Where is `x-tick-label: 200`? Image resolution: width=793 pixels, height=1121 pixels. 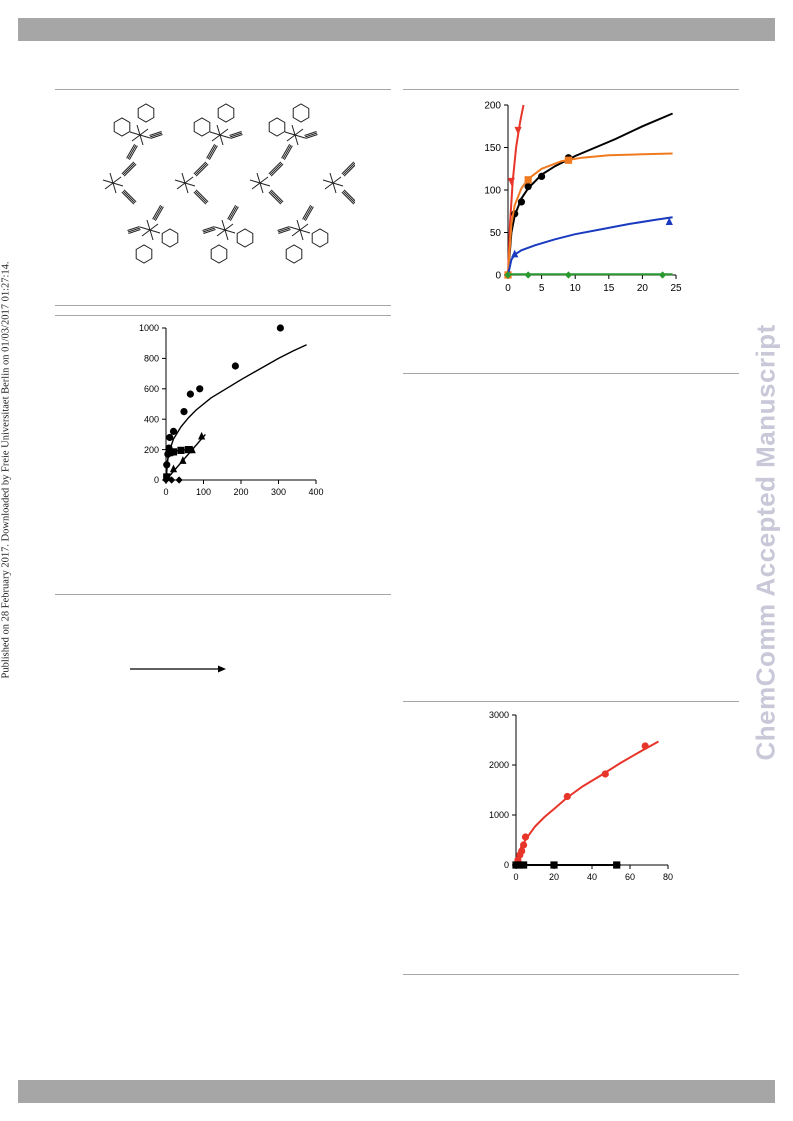
x-tick-label: 200 is located at coordinates (240, 492).